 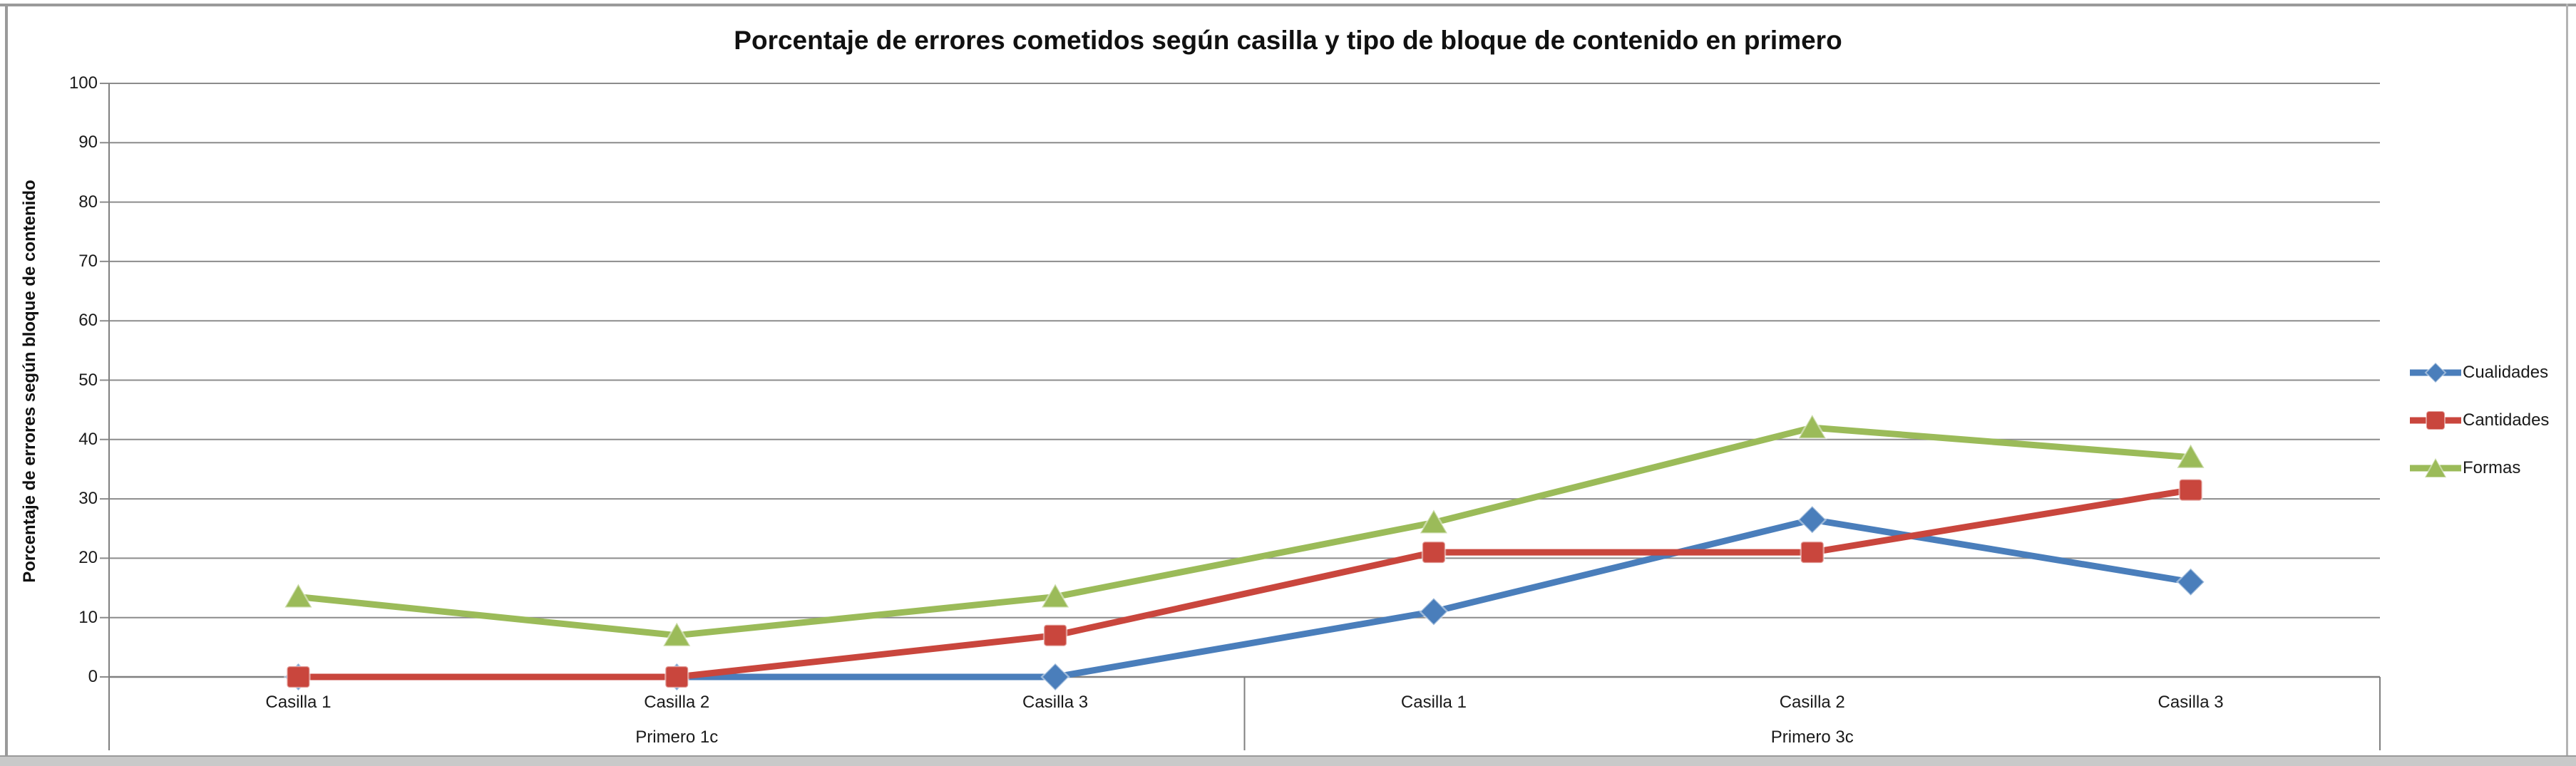 What do you see at coordinates (88, 261) in the screenshot?
I see `y-tick-label: 70` at bounding box center [88, 261].